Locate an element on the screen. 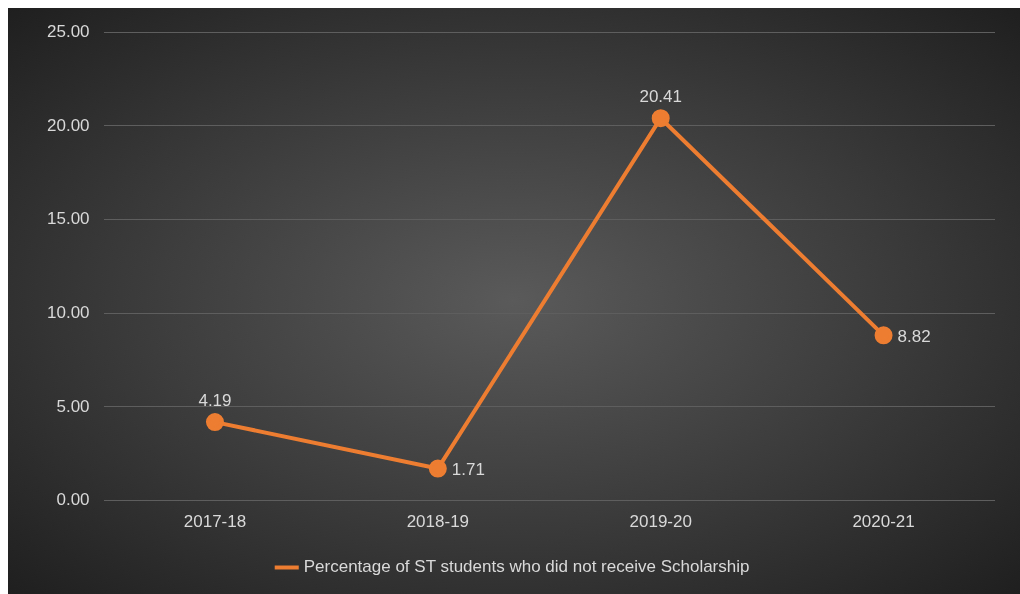  data-label: 1.71 is located at coordinates (468, 470).